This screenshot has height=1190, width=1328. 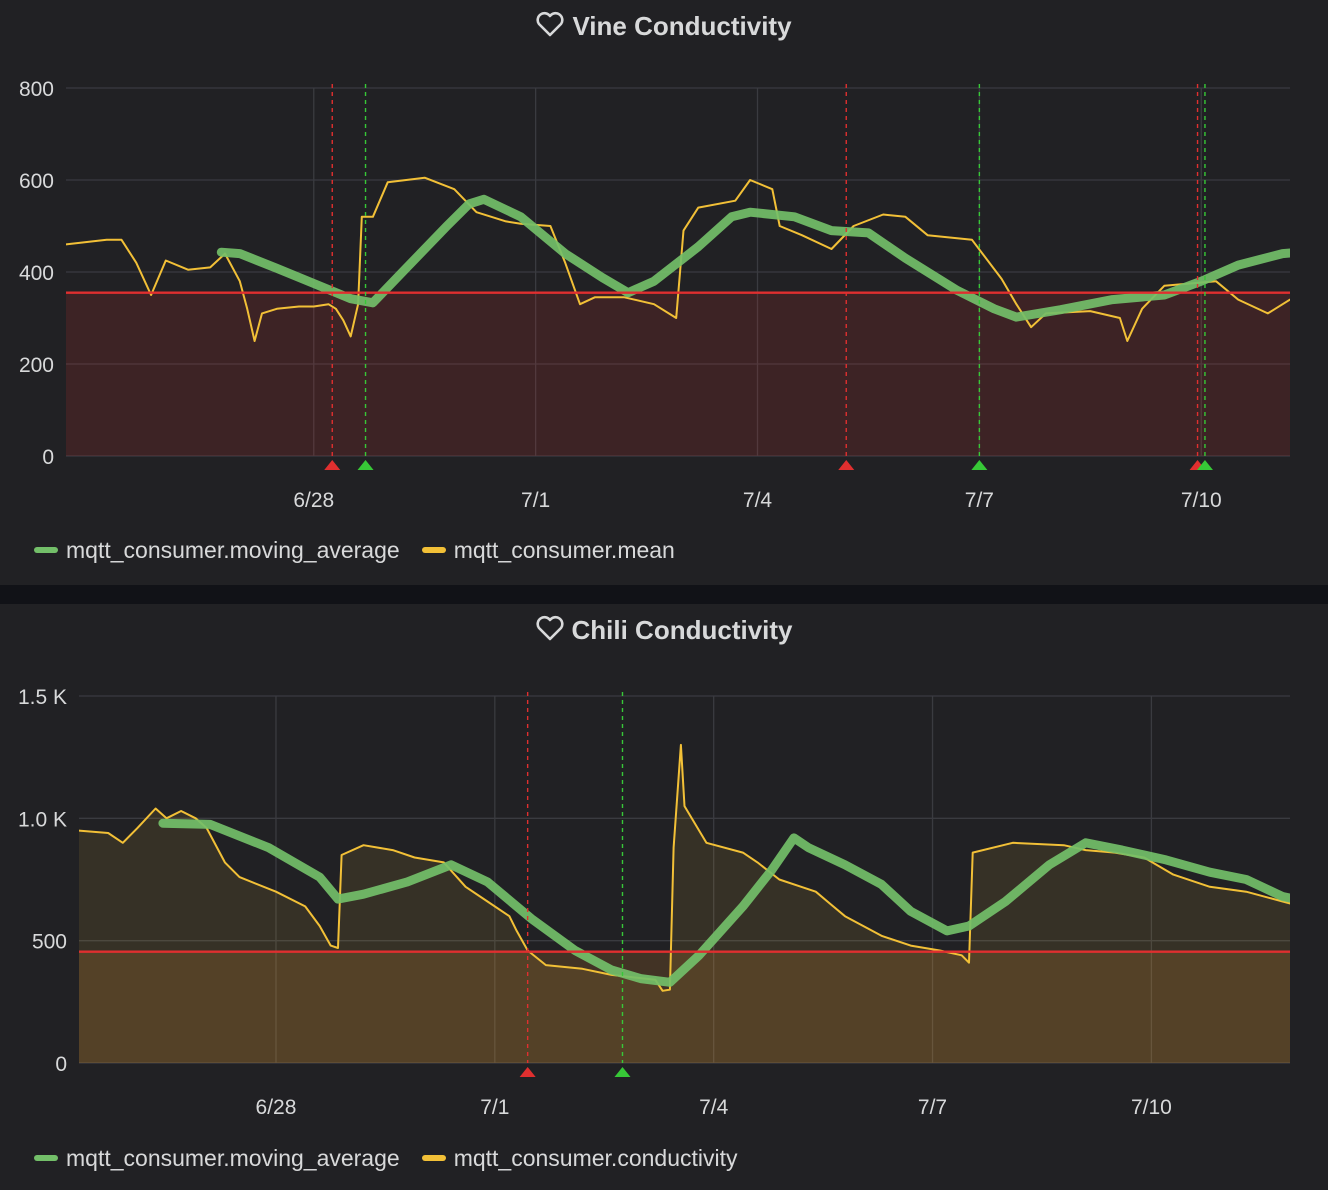 I want to click on panel-title: Chili Conductivity, so click(x=664, y=631).